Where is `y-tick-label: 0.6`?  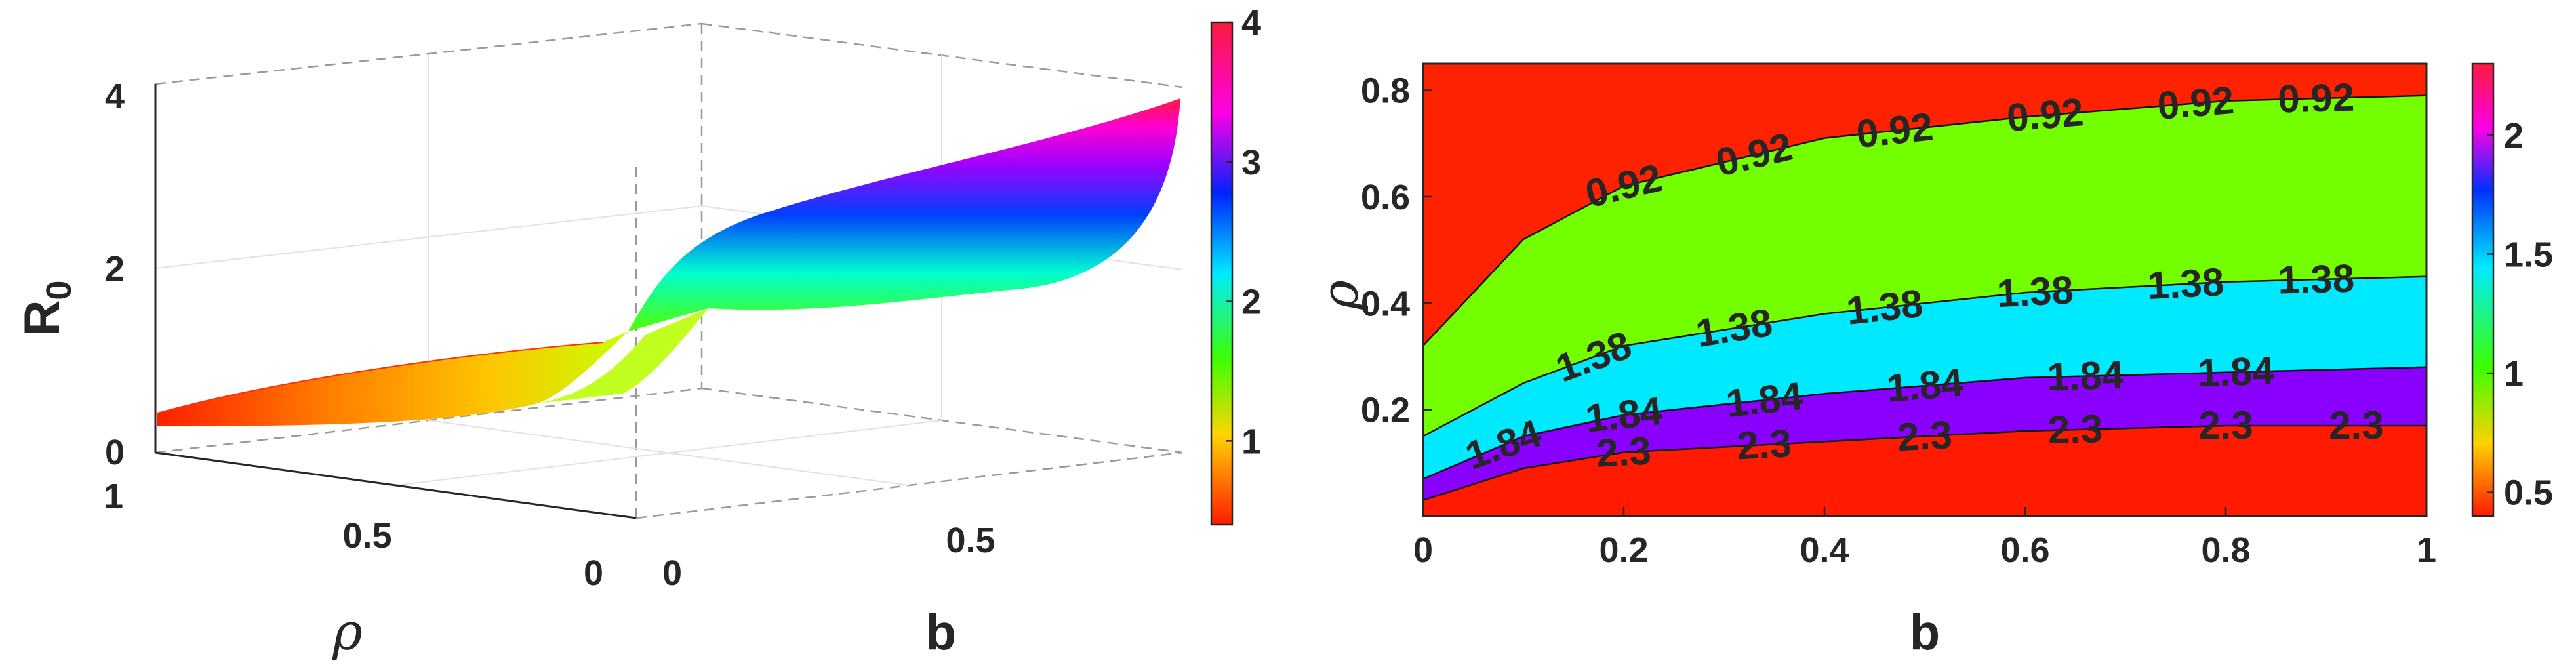 y-tick-label: 0.6 is located at coordinates (1385, 197).